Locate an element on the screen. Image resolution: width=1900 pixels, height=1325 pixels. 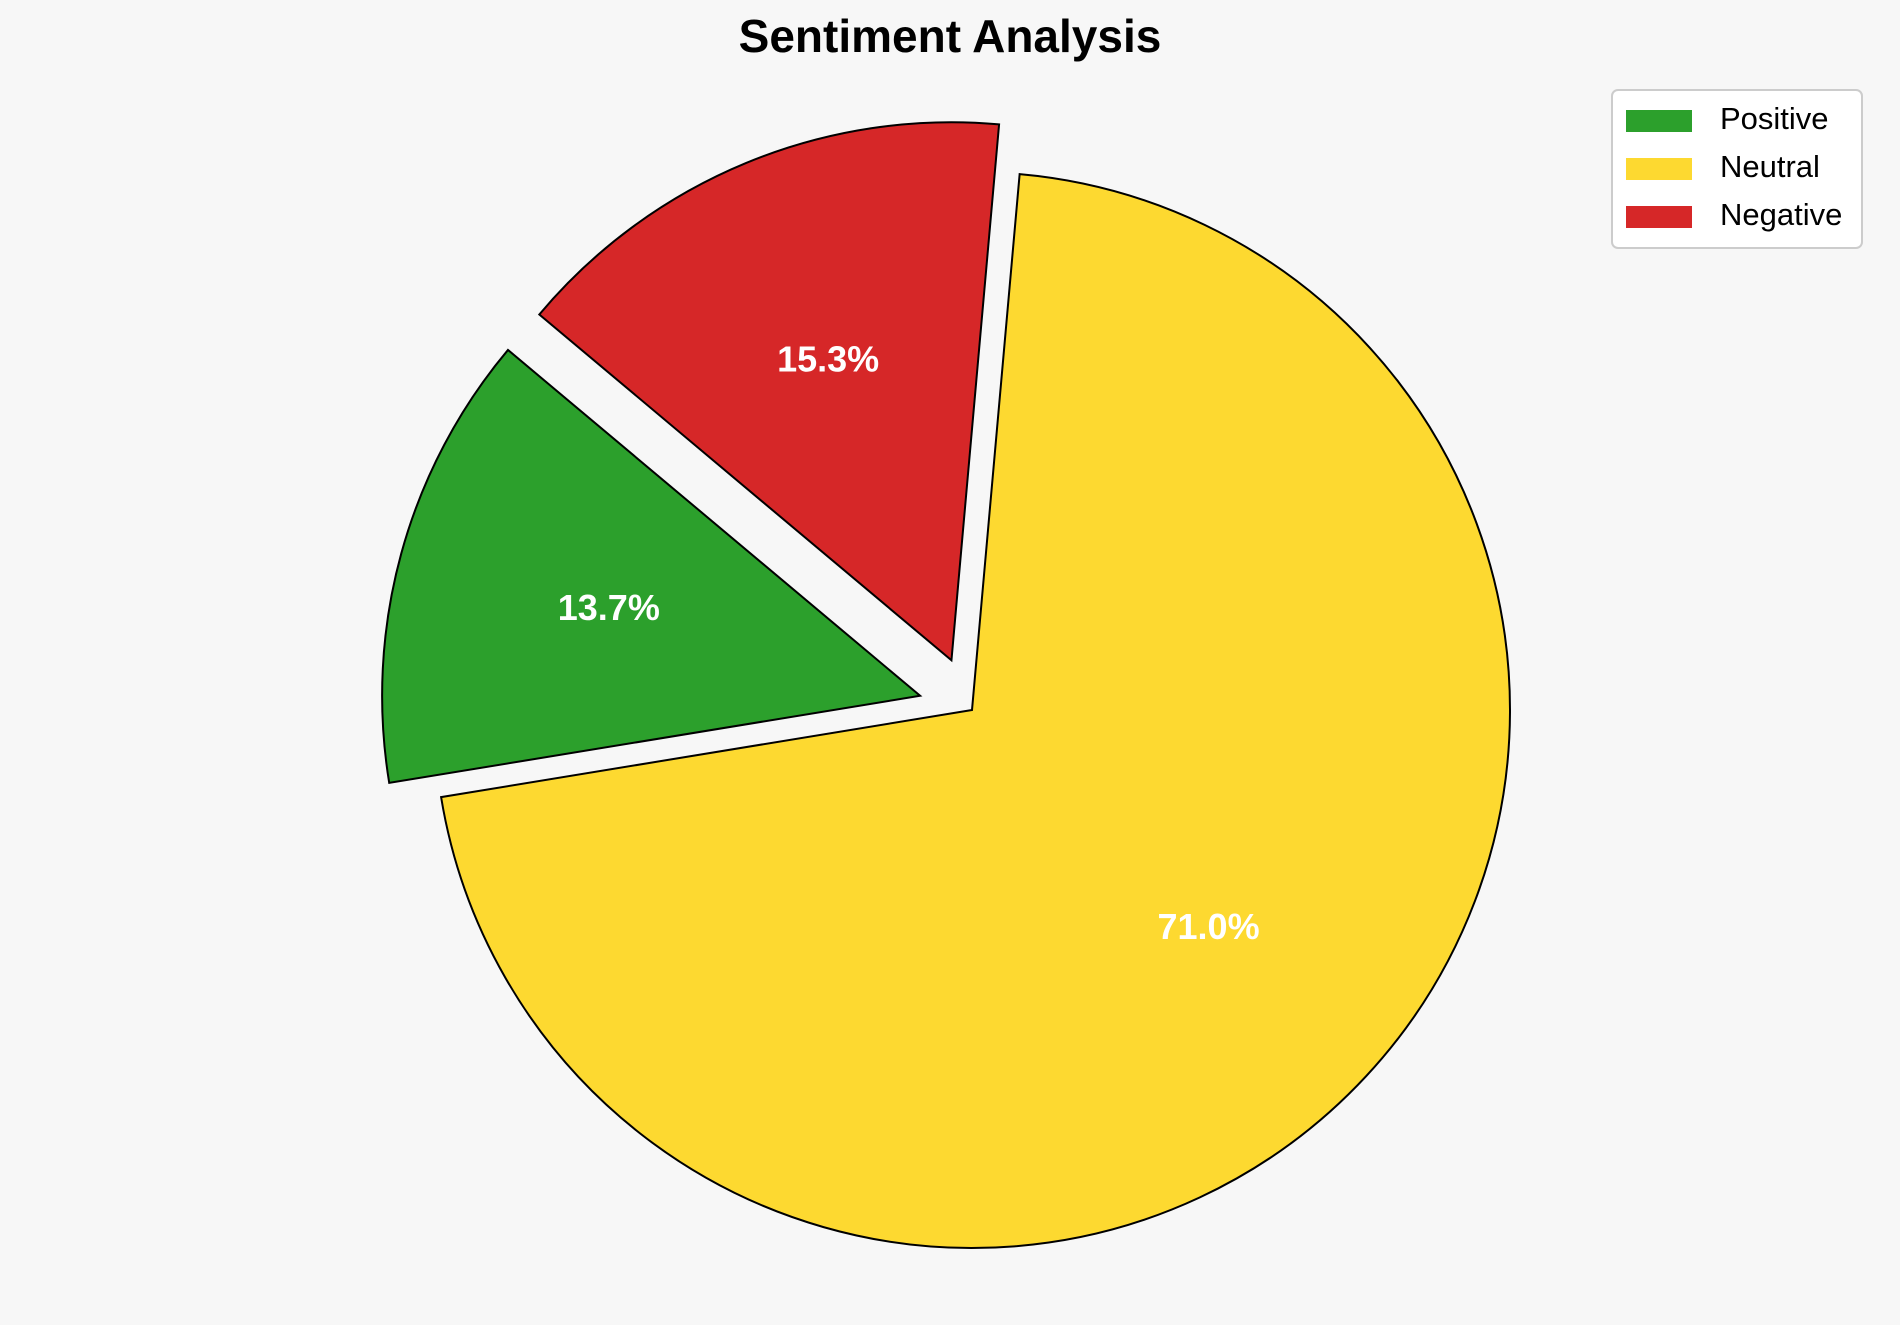
legend: Positive Neutral Negative is located at coordinates (1737, 169).